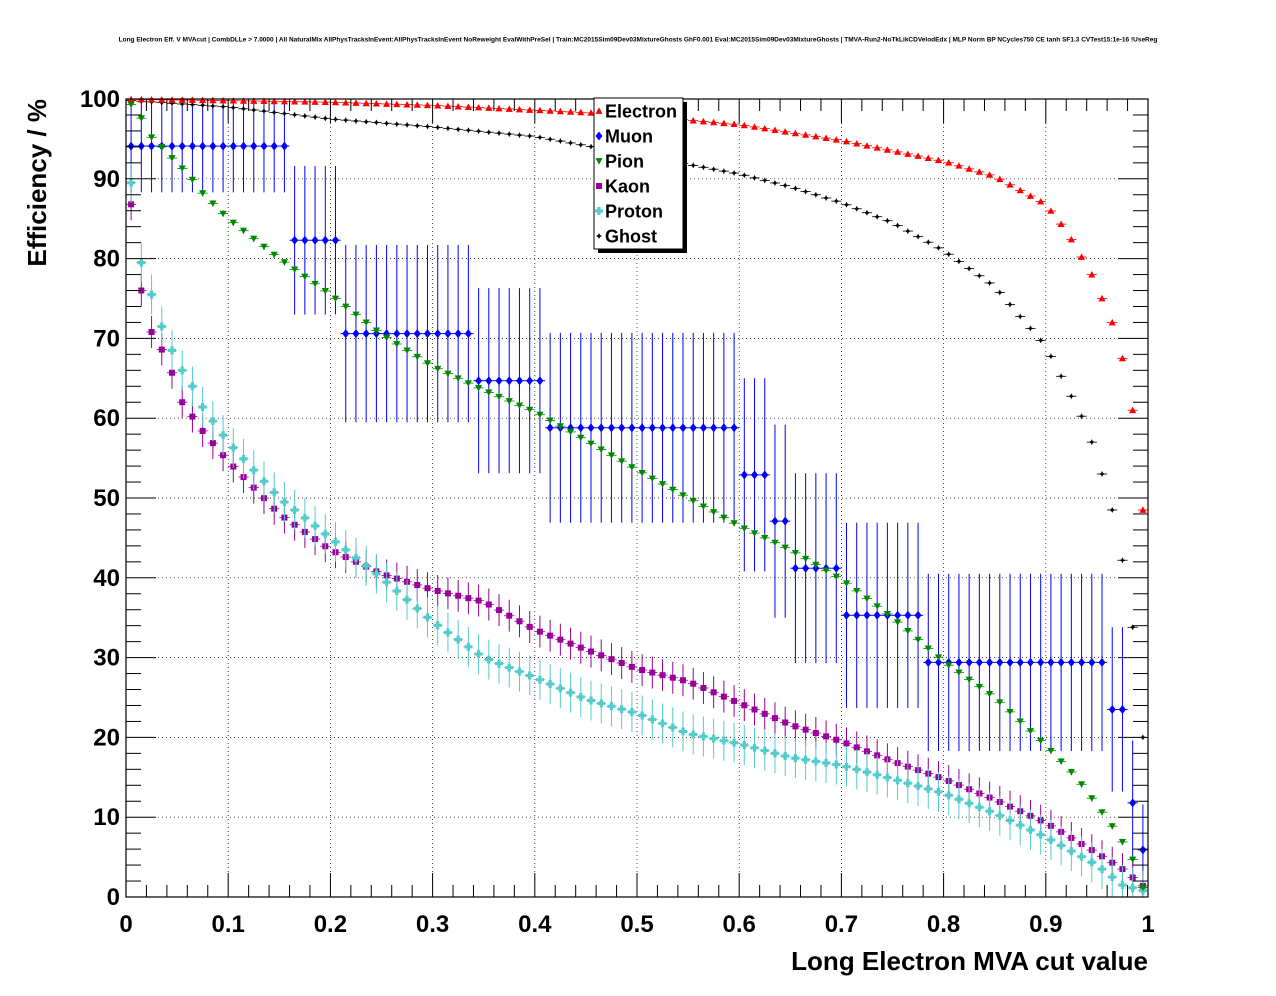 Image resolution: width=1276 pixels, height=996 pixels. Describe the element at coordinates (629, 137) in the screenshot. I see `legend-label-muon: Muon` at that location.